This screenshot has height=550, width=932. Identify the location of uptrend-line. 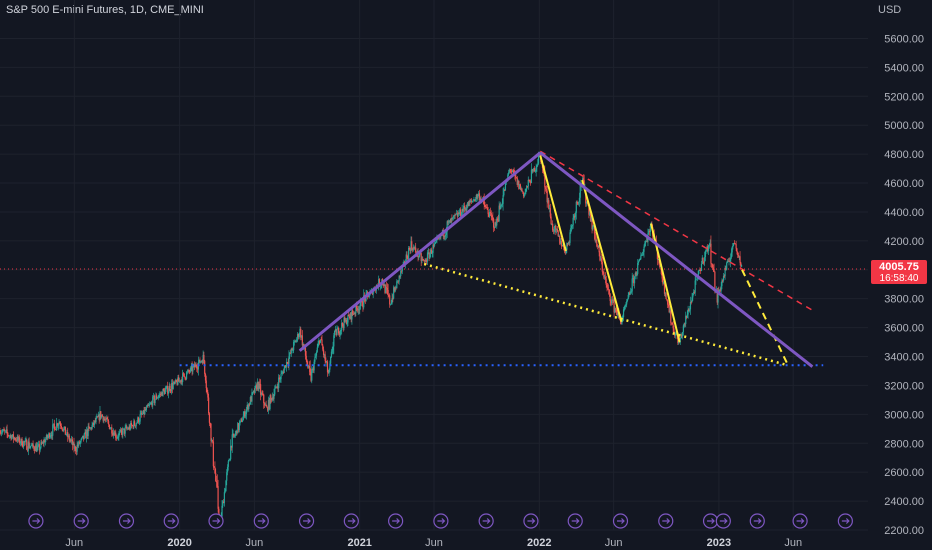
(420, 251).